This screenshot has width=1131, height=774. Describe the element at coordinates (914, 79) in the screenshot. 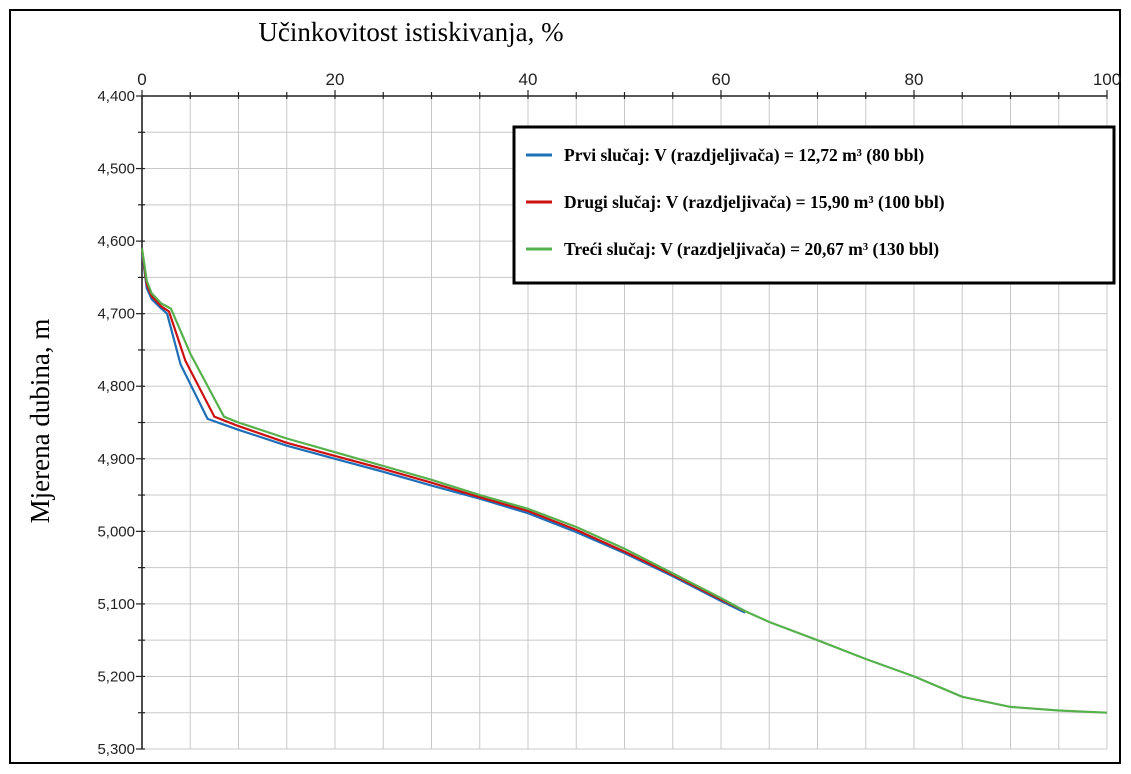

I see `x-tick-label: 80` at that location.